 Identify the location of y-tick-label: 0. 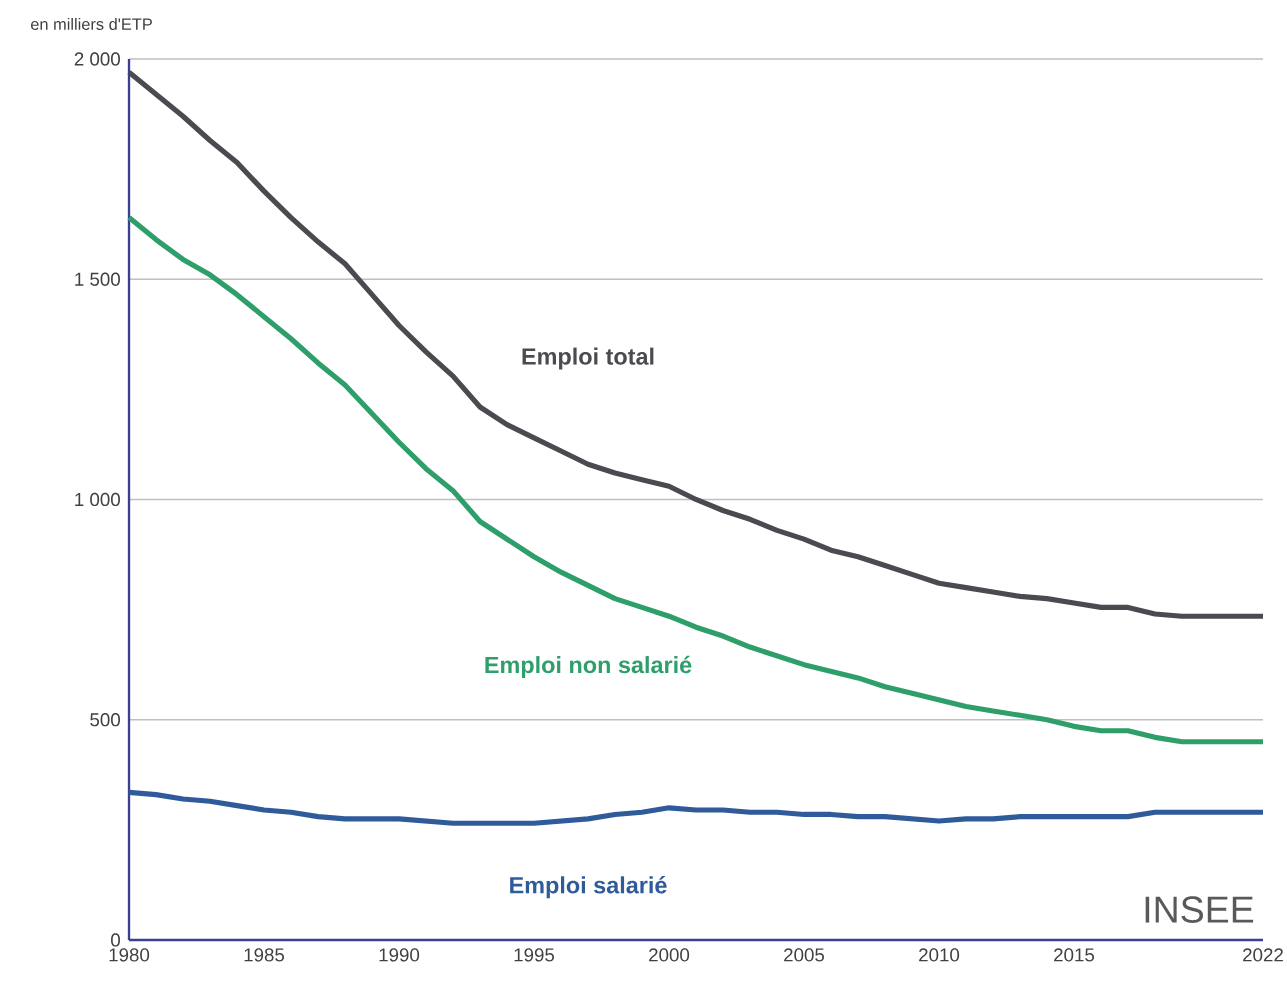
(116, 940).